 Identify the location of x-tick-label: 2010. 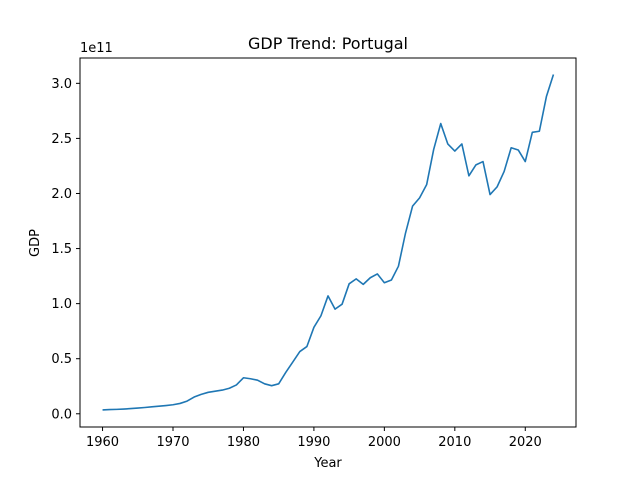
(454, 442).